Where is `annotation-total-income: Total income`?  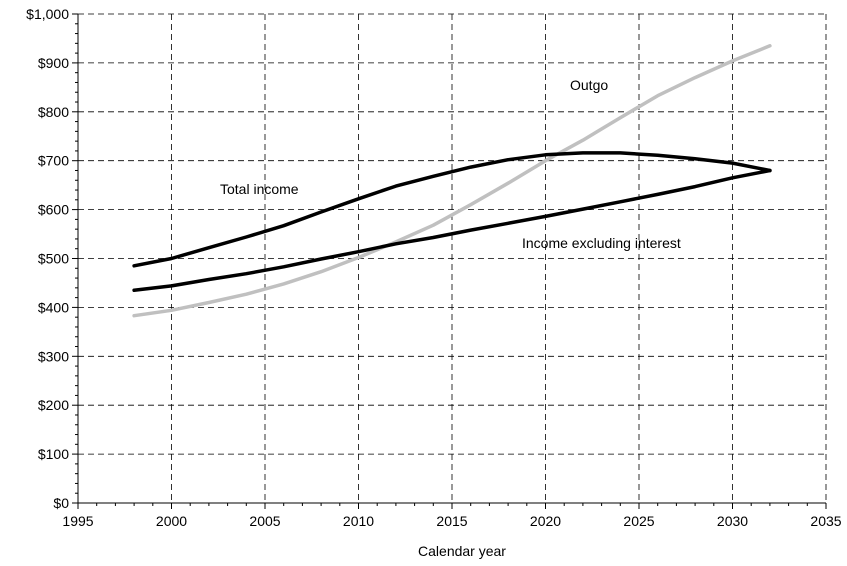 annotation-total-income: Total income is located at coordinates (259, 189).